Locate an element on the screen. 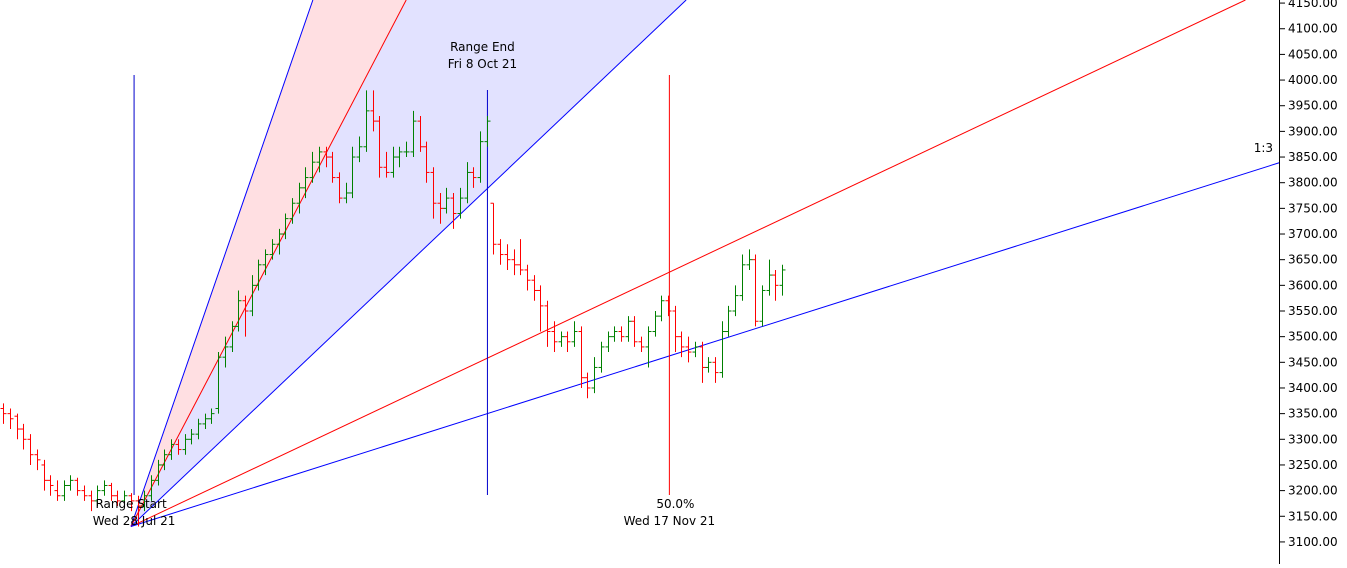  y-tick-label: 3750.00 is located at coordinates (1313, 208).